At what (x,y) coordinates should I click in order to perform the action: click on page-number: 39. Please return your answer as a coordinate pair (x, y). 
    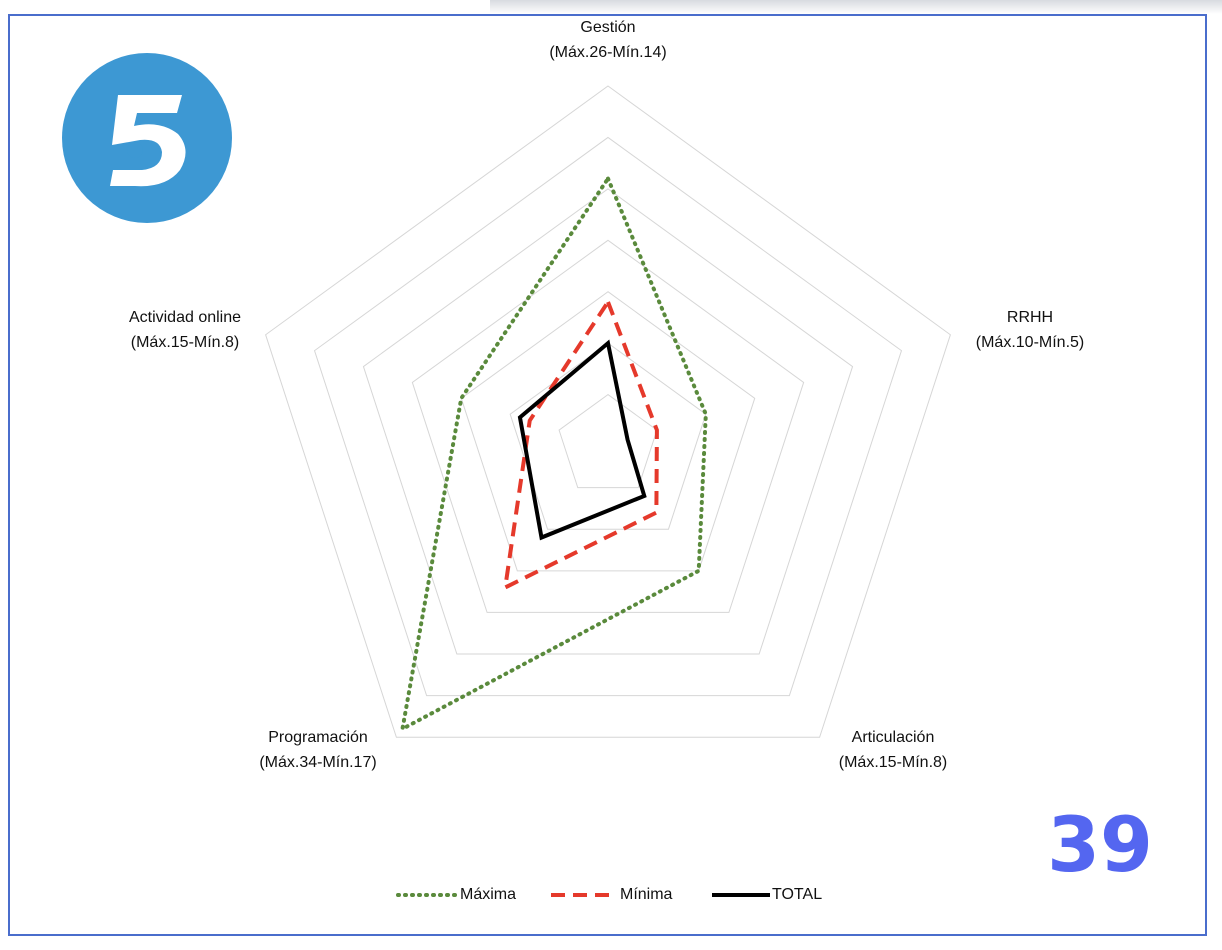
    Looking at the image, I should click on (1100, 844).